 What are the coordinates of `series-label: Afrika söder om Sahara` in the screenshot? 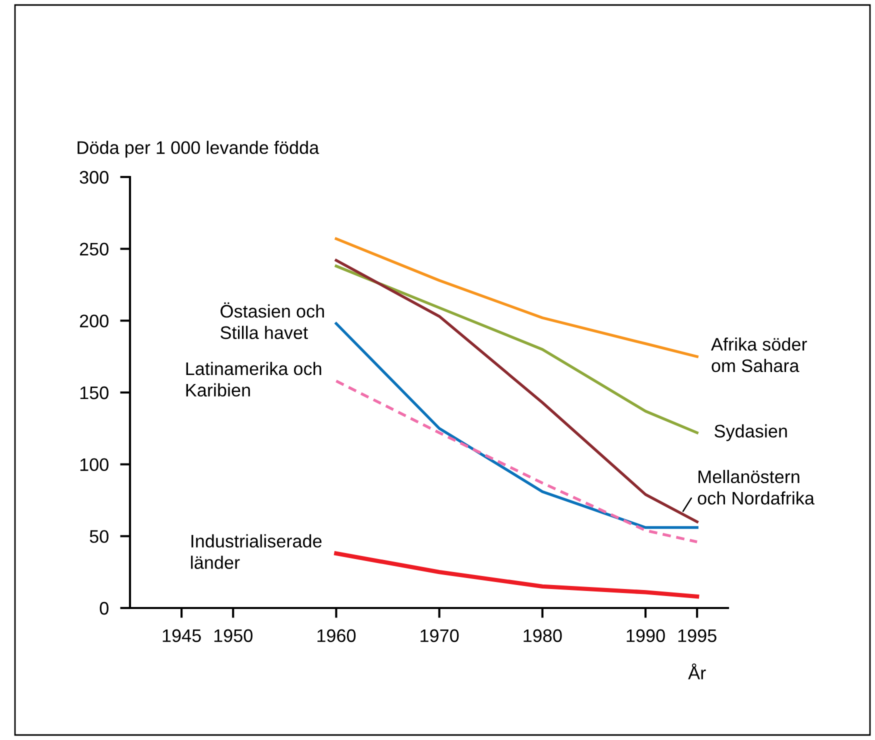 It's located at (758, 354).